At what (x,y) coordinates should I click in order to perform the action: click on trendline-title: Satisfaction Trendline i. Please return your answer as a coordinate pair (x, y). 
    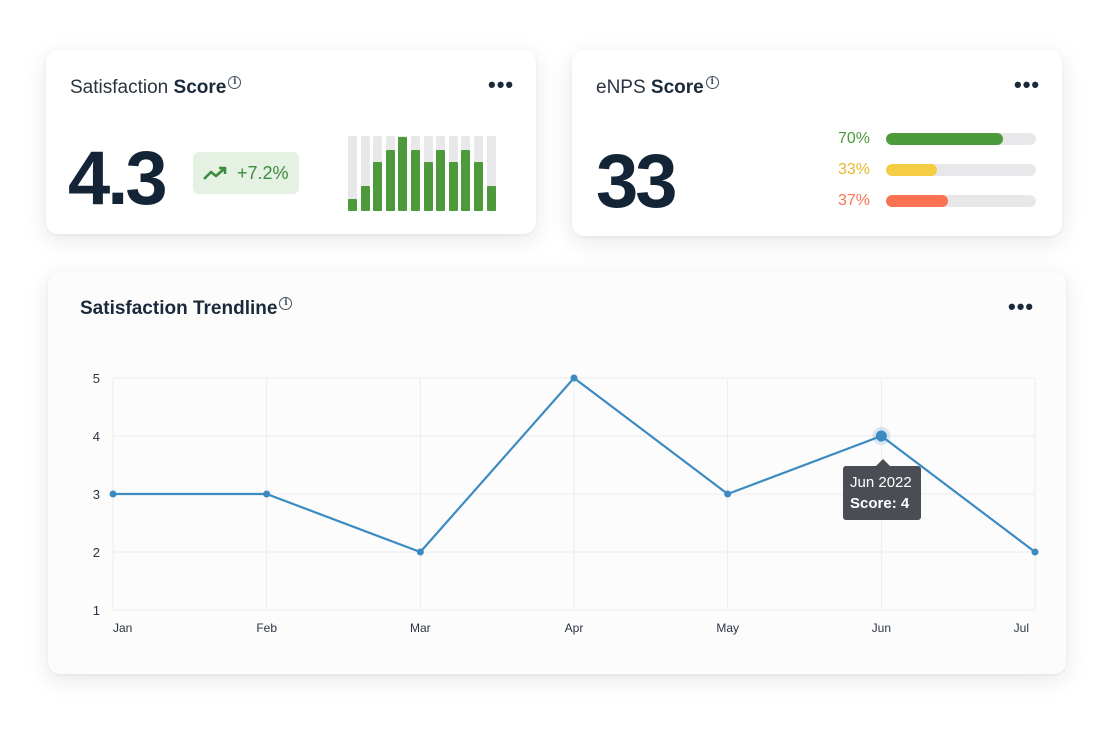
    Looking at the image, I should click on (186, 308).